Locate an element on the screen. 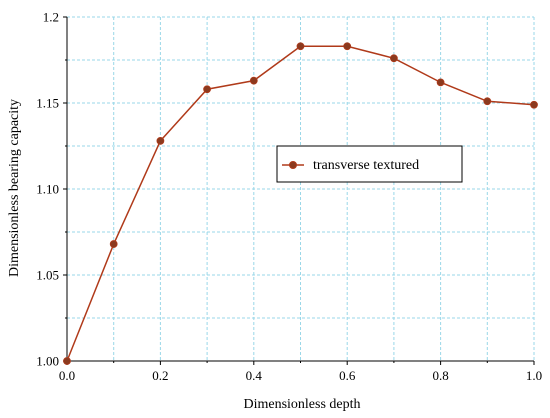  x-tick-label: 0.6 is located at coordinates (347, 375).